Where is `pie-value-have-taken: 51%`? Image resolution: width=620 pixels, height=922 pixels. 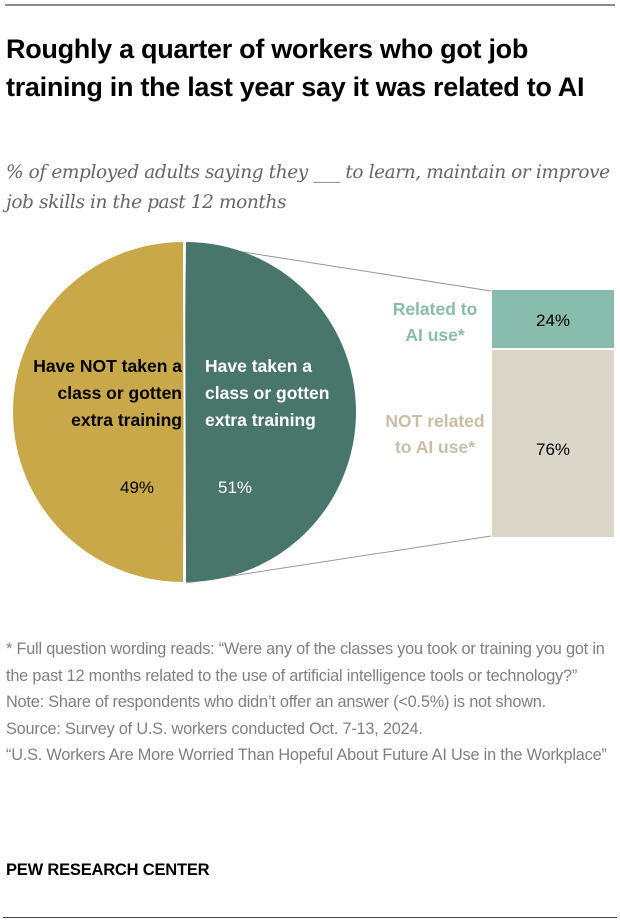
pie-value-have-taken: 51% is located at coordinates (235, 487).